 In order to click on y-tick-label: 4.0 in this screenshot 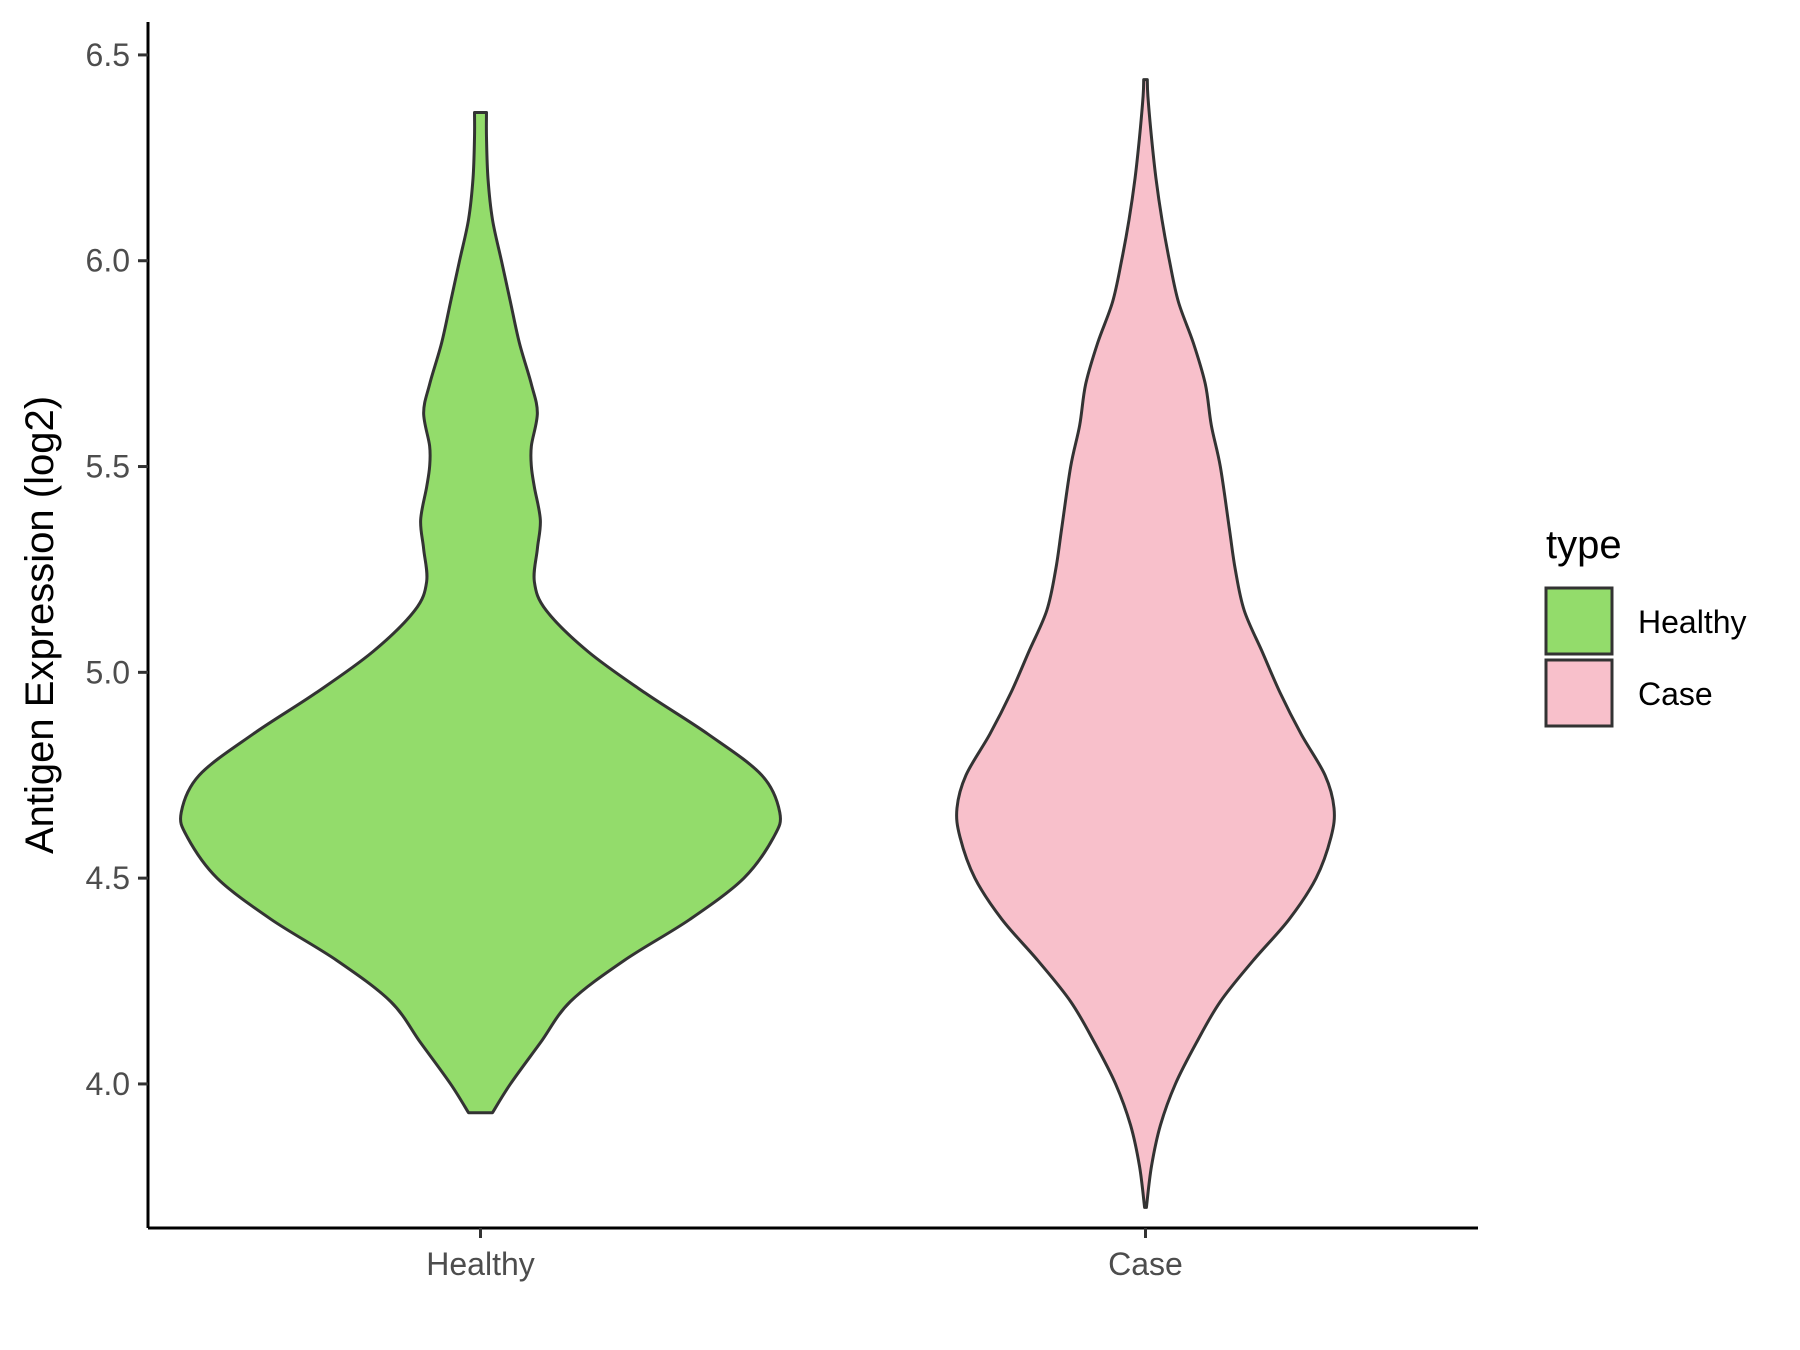, I will do `click(108, 1084)`.